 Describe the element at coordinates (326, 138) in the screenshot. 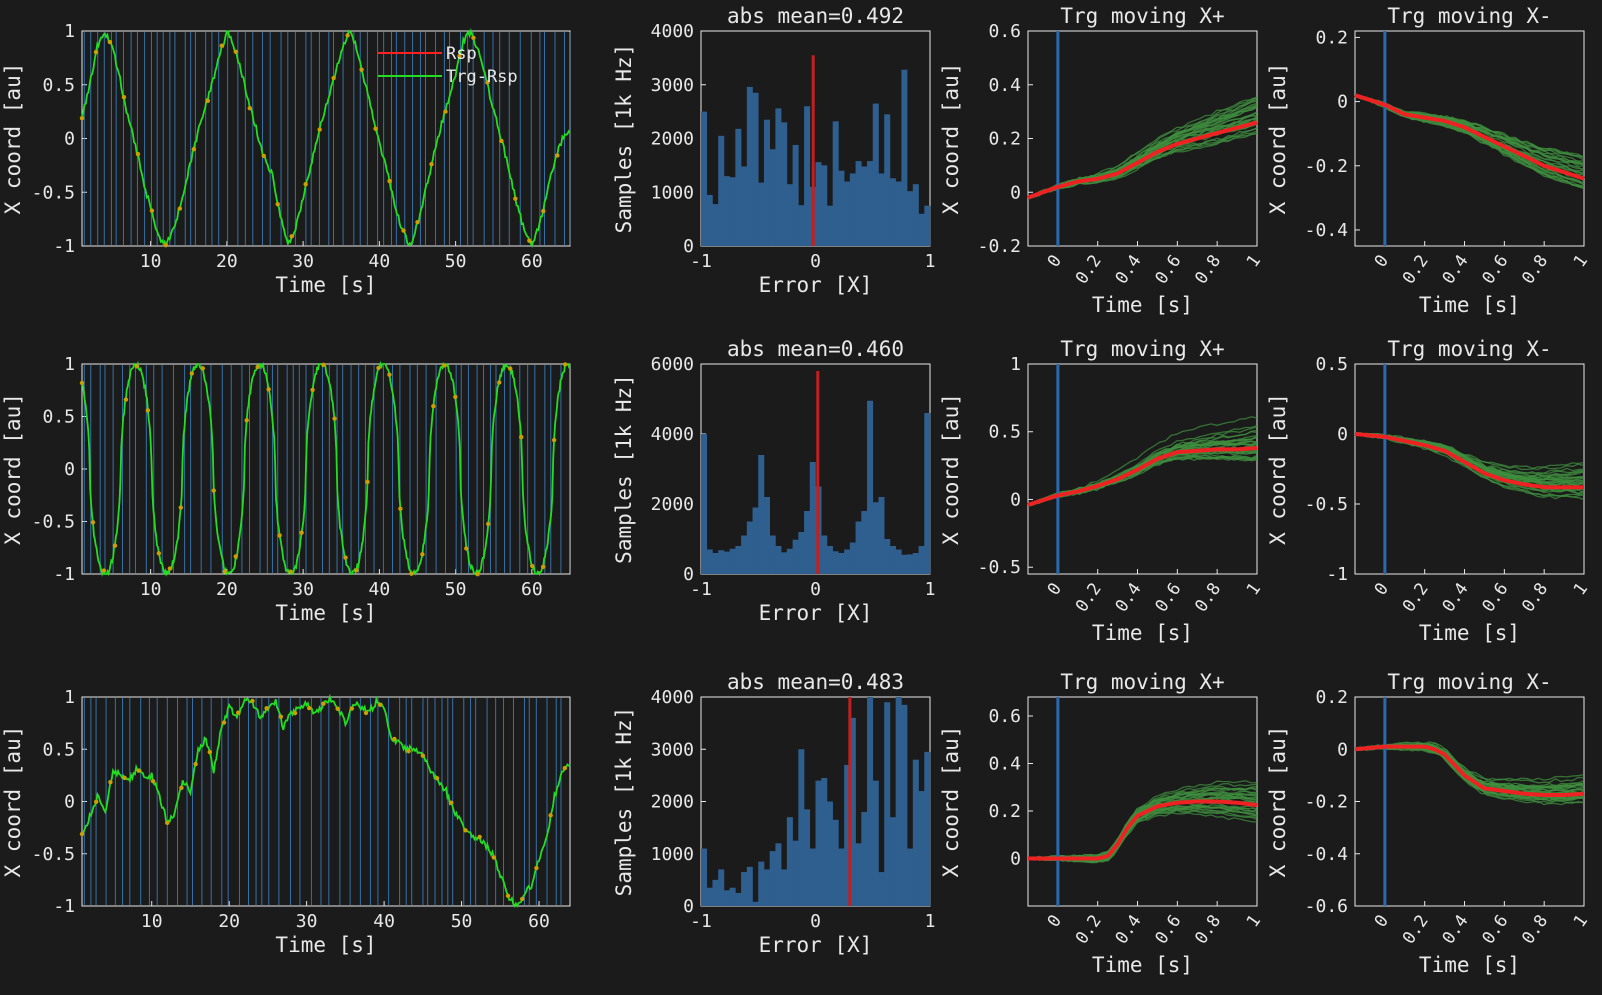

I see `target-line` at that location.